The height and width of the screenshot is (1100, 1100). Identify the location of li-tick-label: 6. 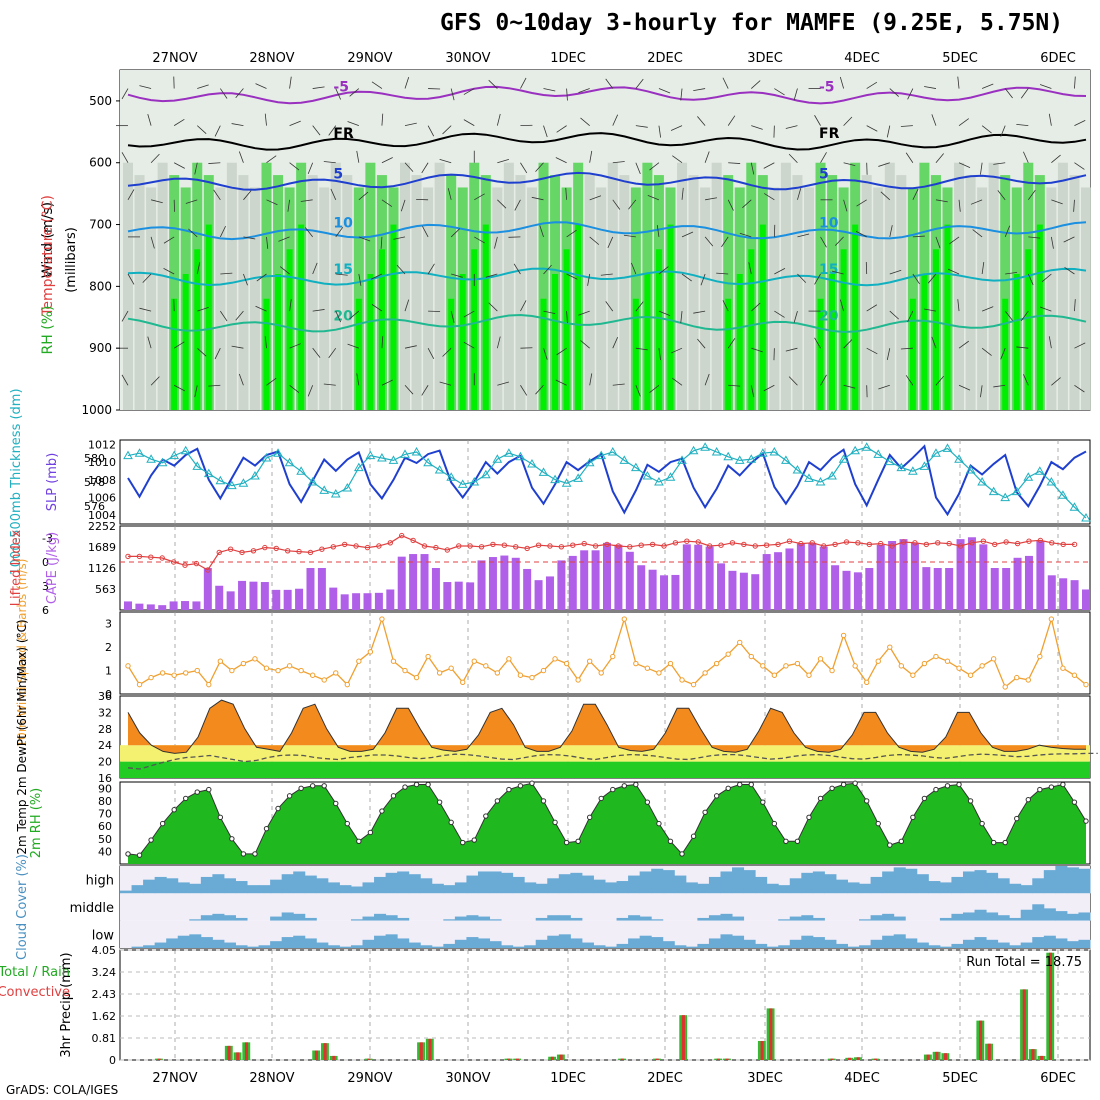
(45, 610).